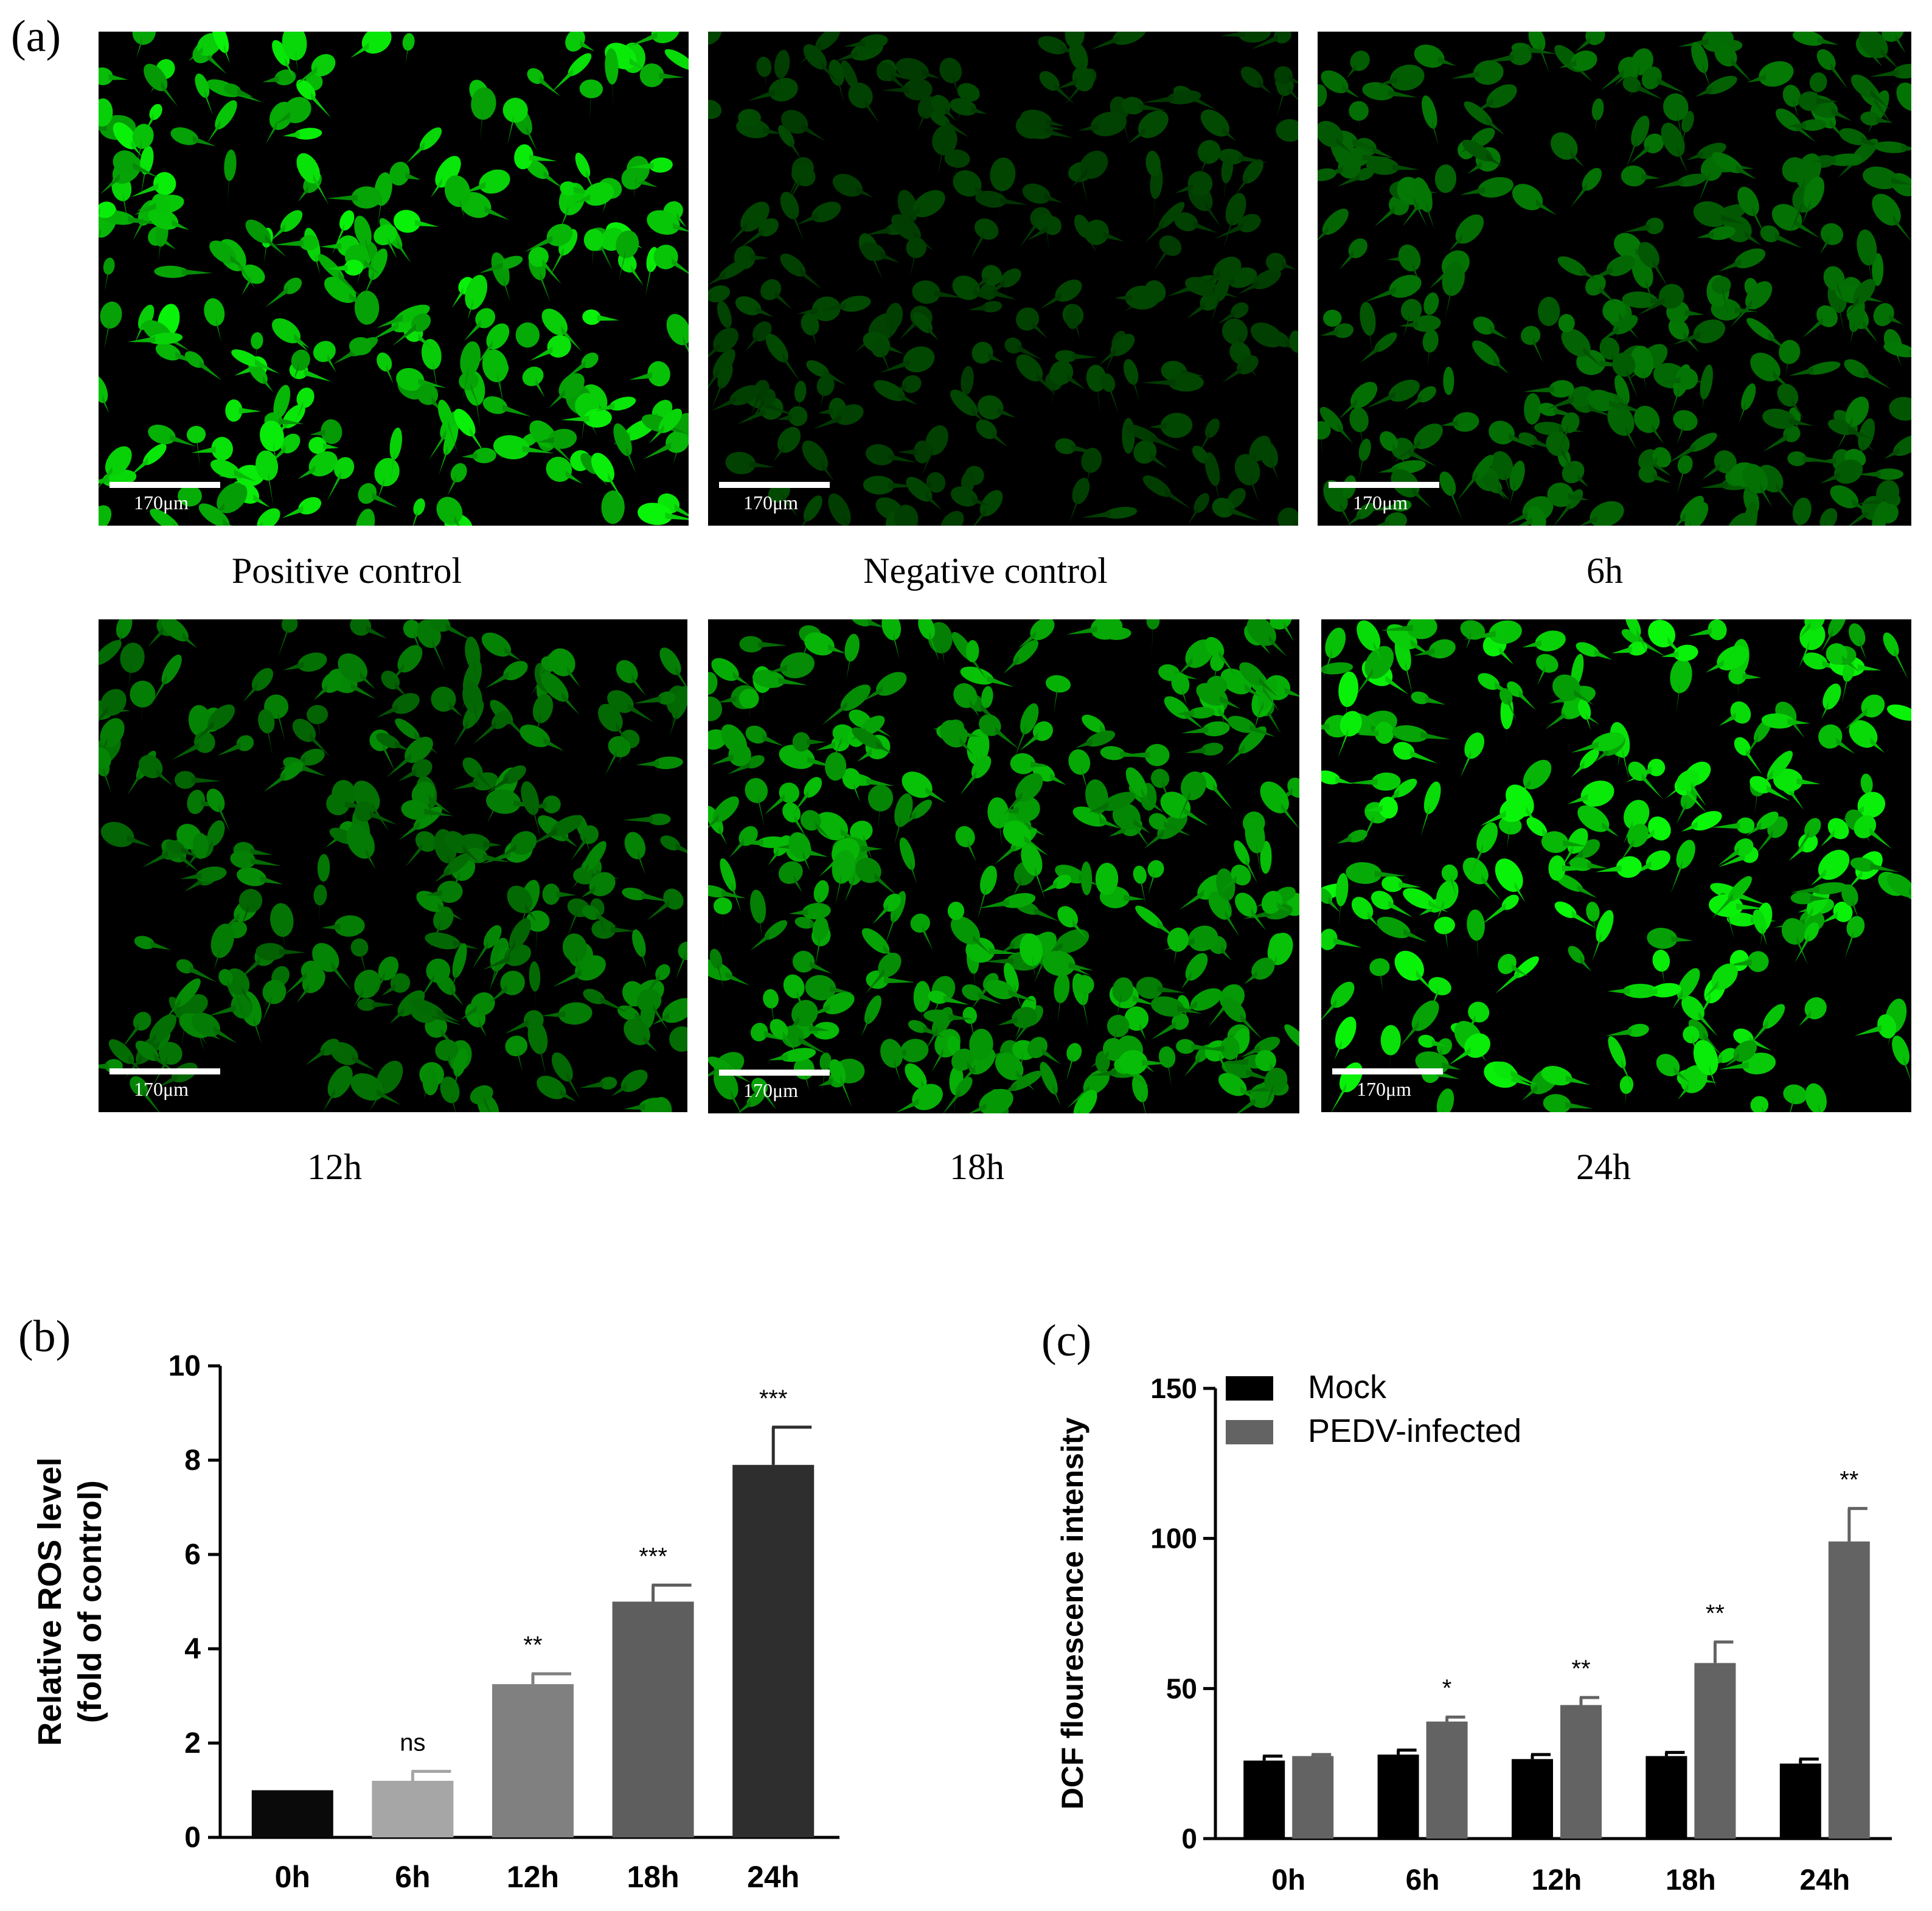 Image resolution: width=1932 pixels, height=1911 pixels. I want to click on micrograph-caption: 12h, so click(334, 1167).